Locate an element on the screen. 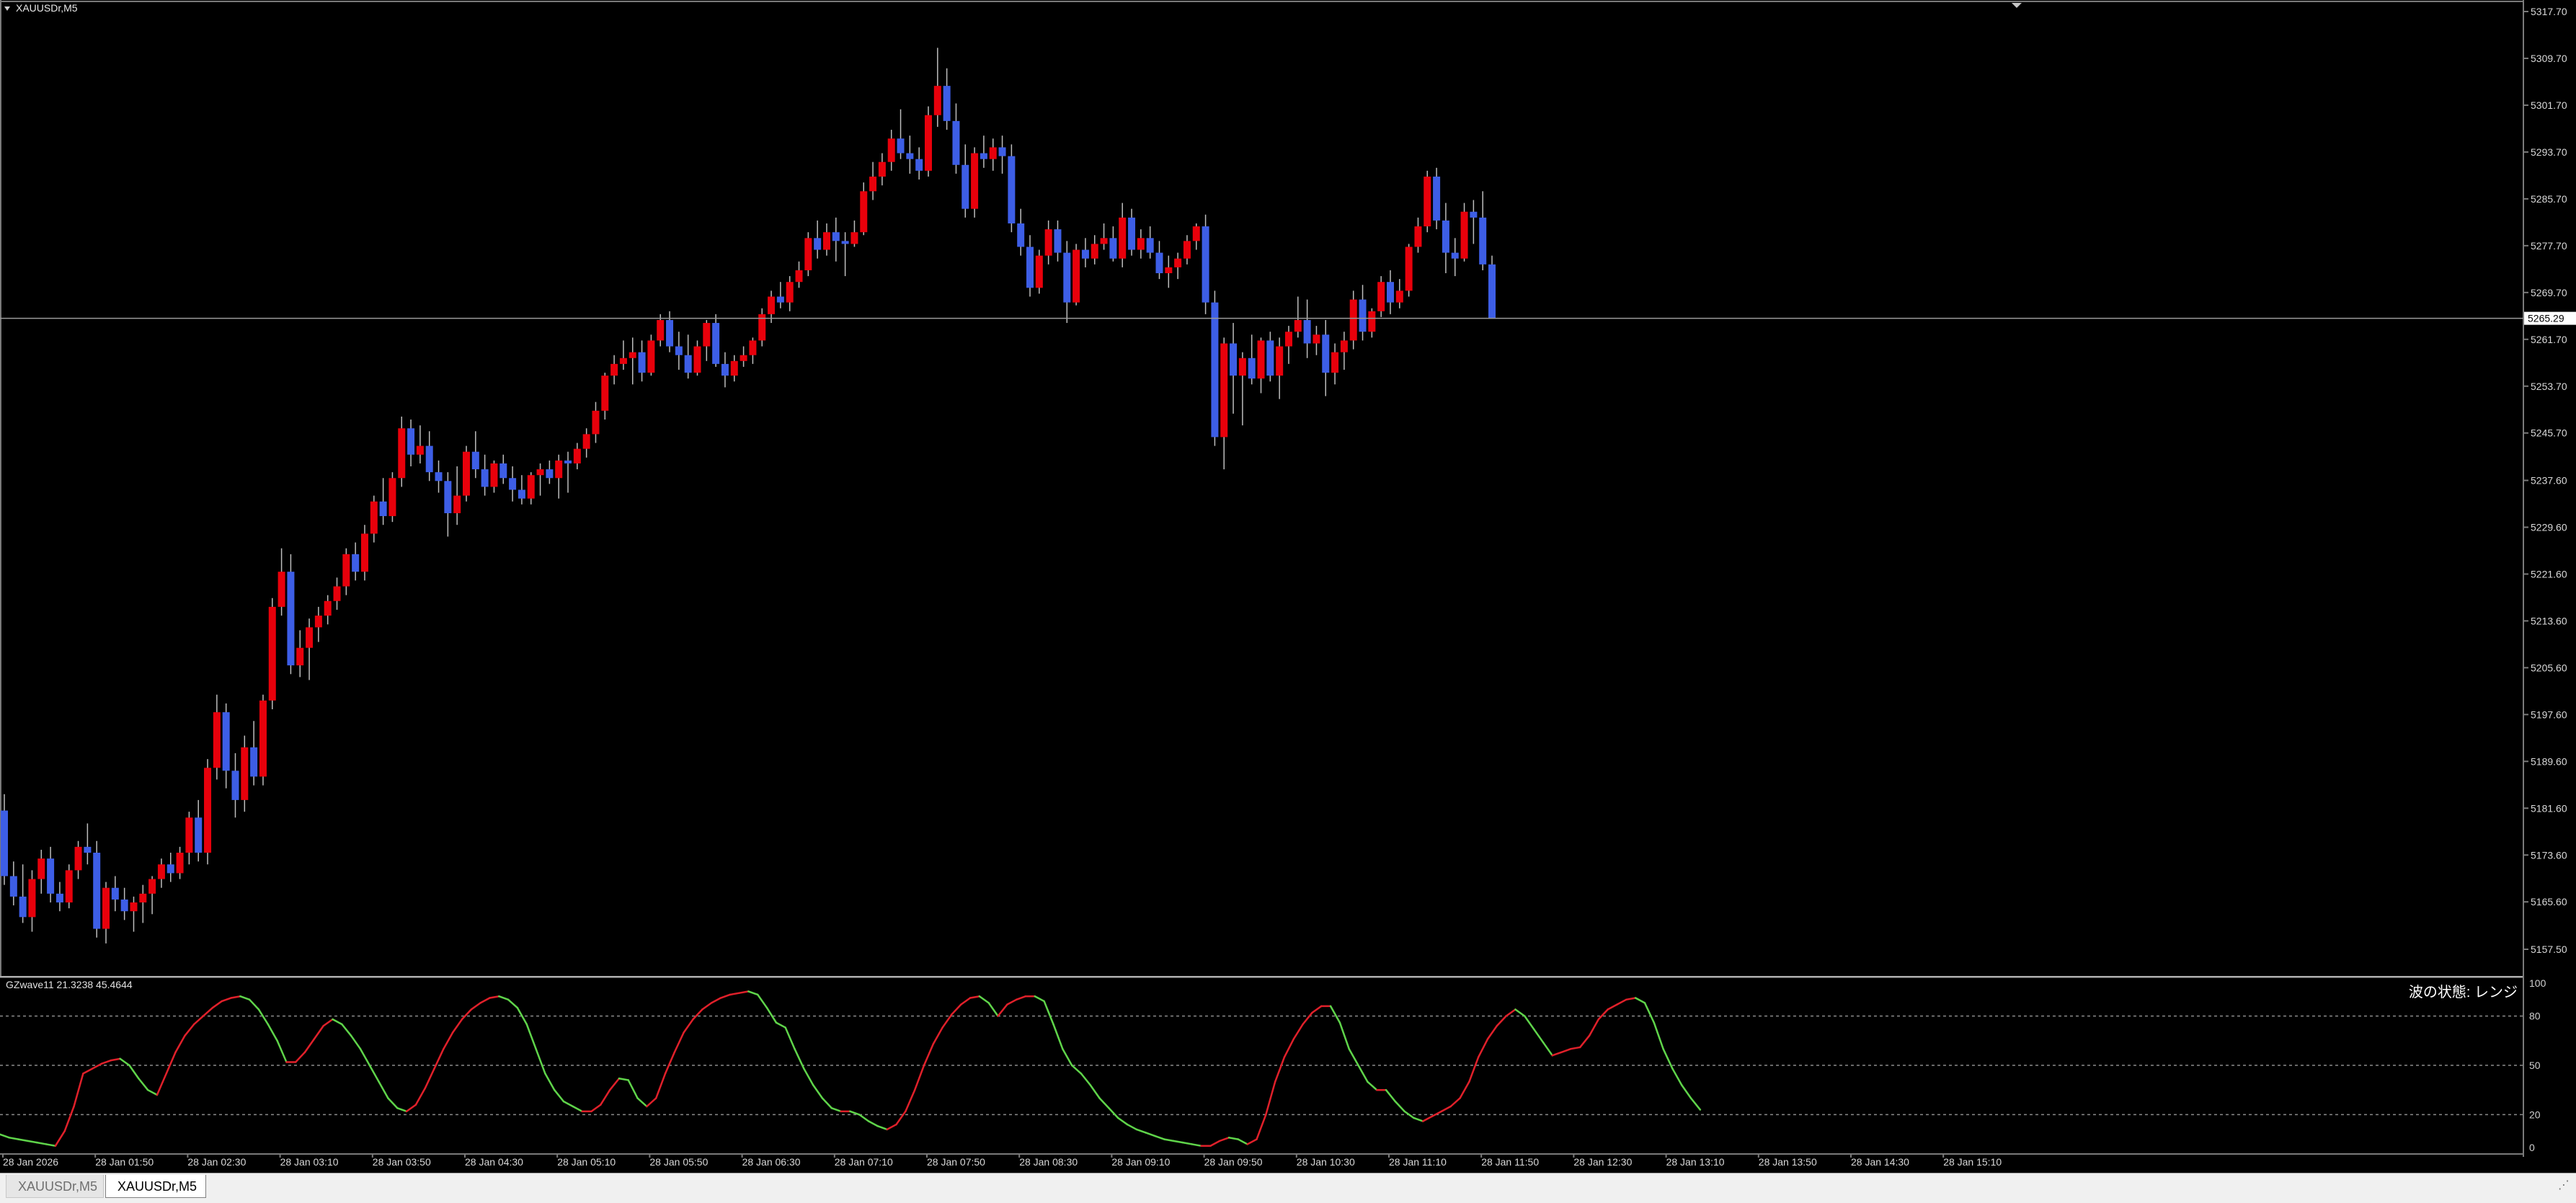 This screenshot has width=2576, height=1203. price-tick-label: 5237.60 is located at coordinates (2549, 481).